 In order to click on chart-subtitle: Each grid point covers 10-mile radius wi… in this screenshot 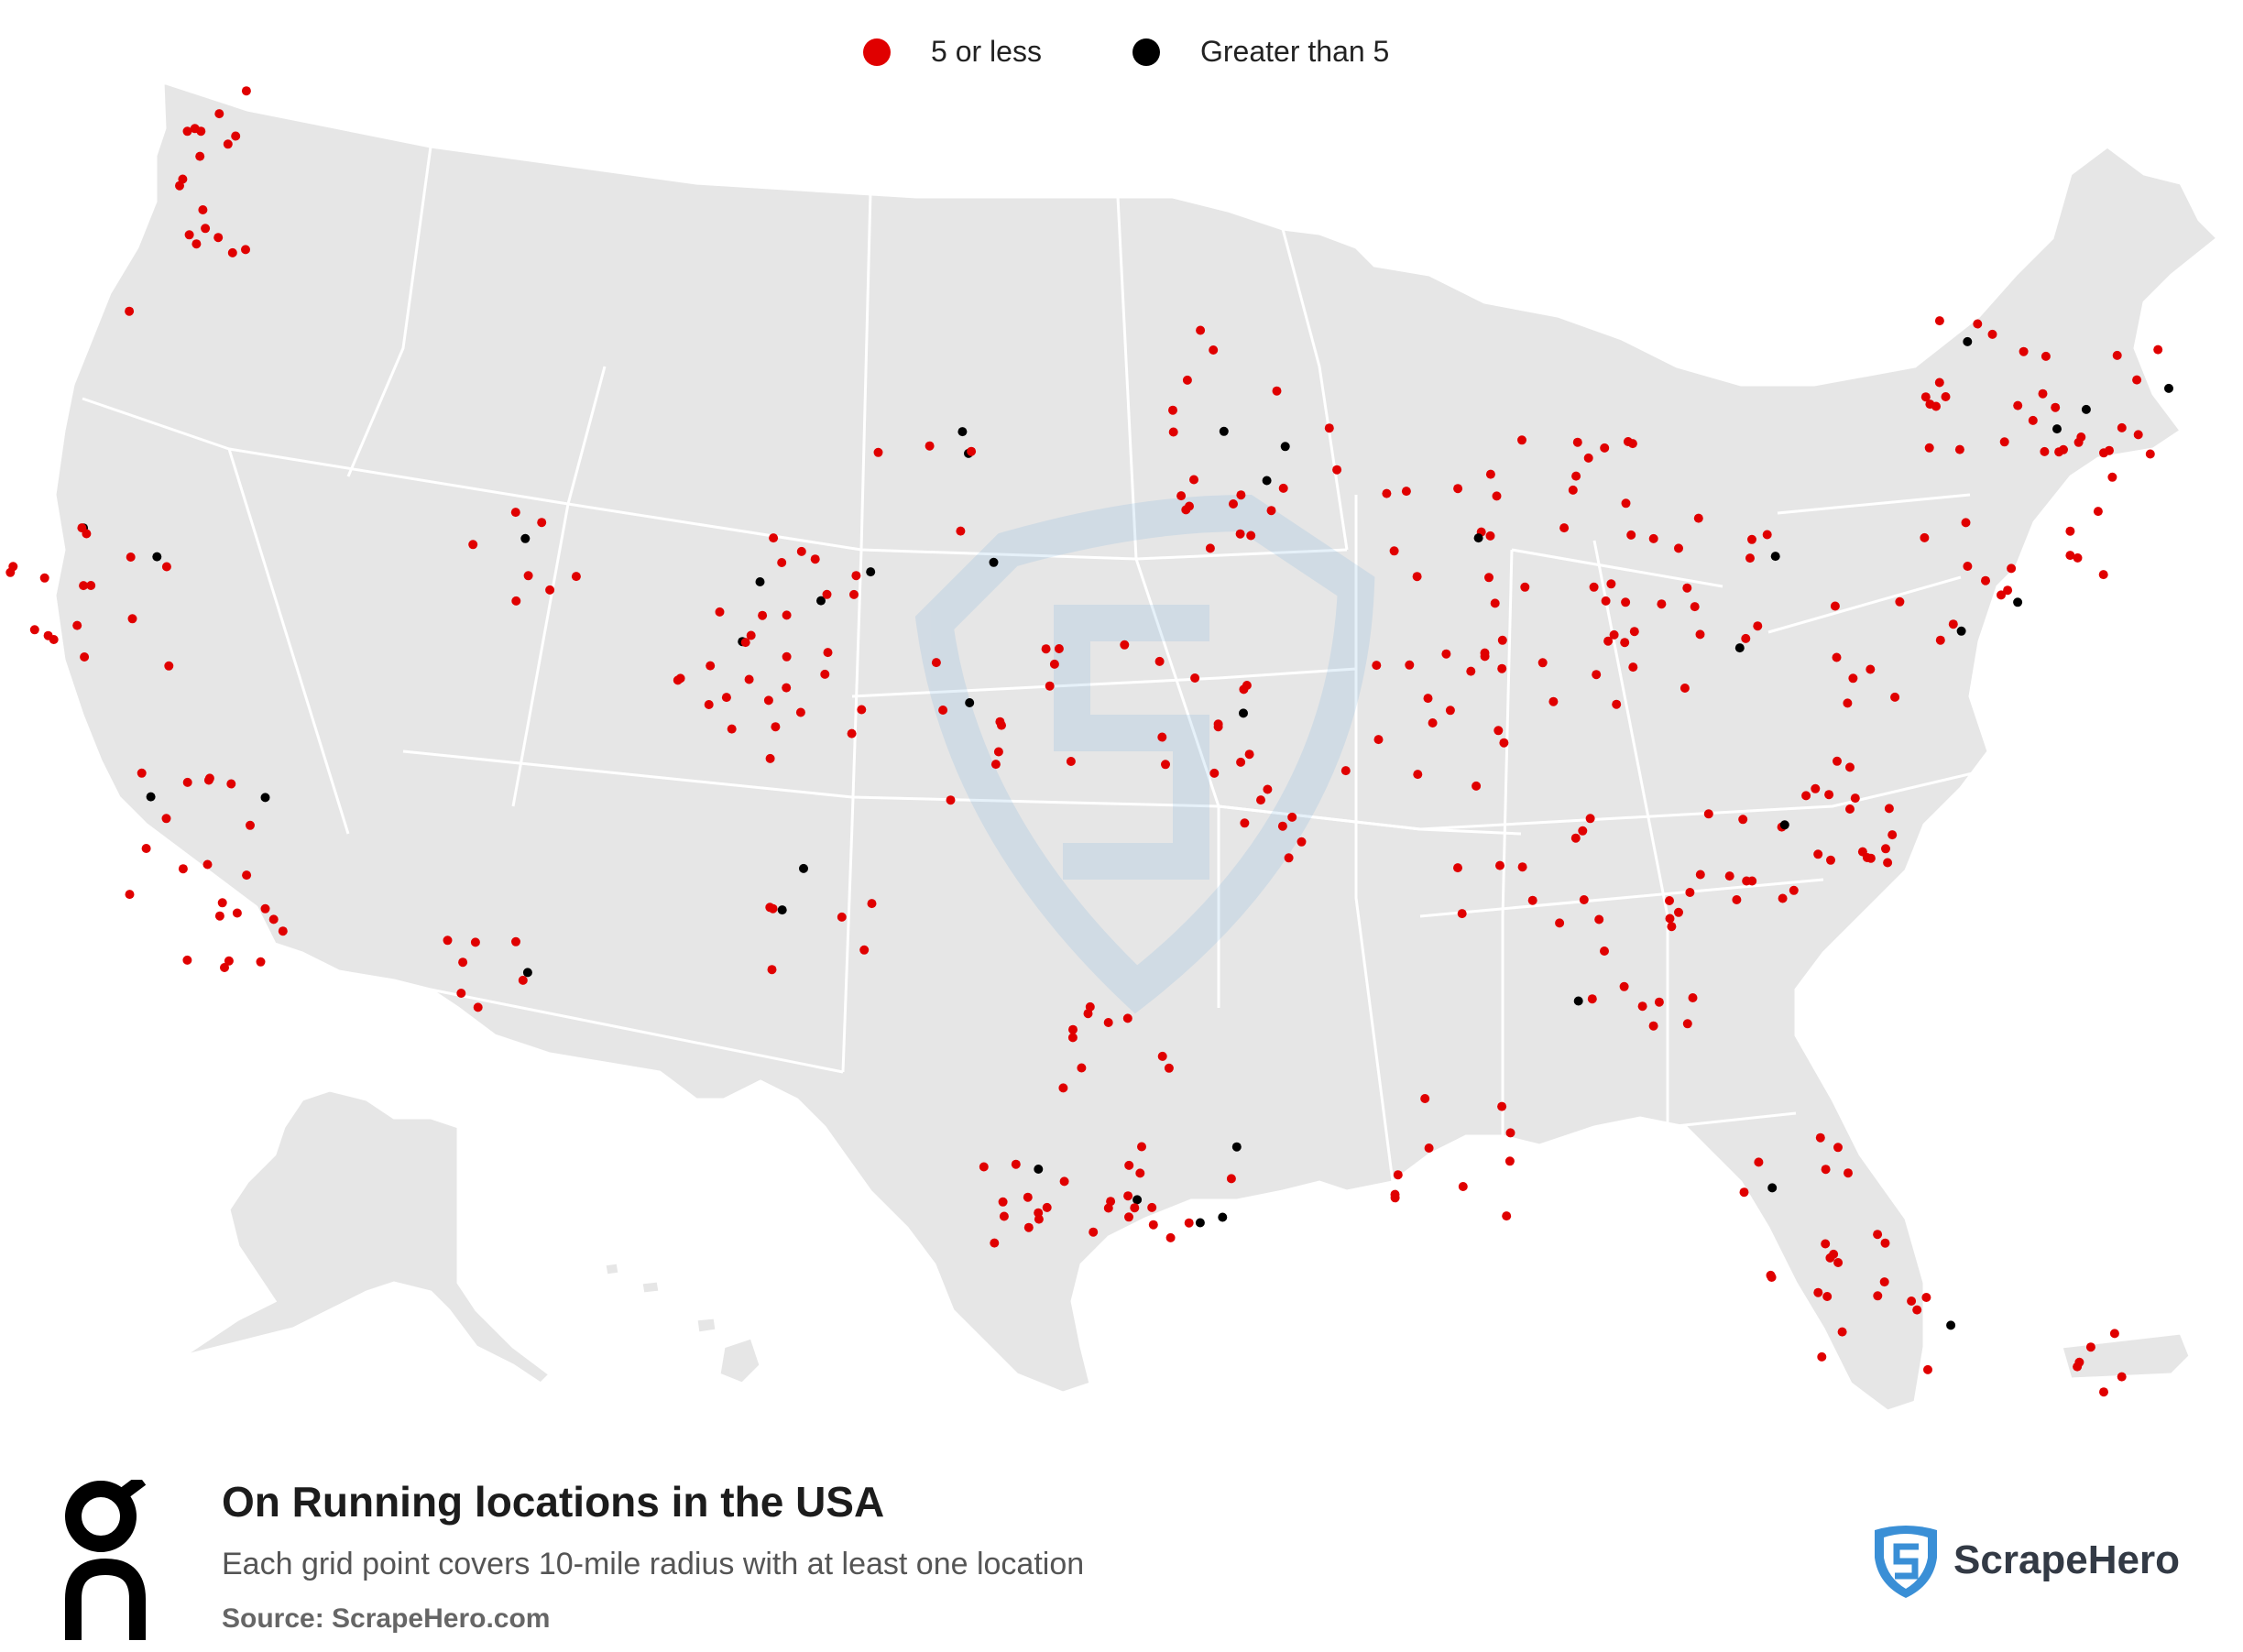, I will do `click(653, 1564)`.